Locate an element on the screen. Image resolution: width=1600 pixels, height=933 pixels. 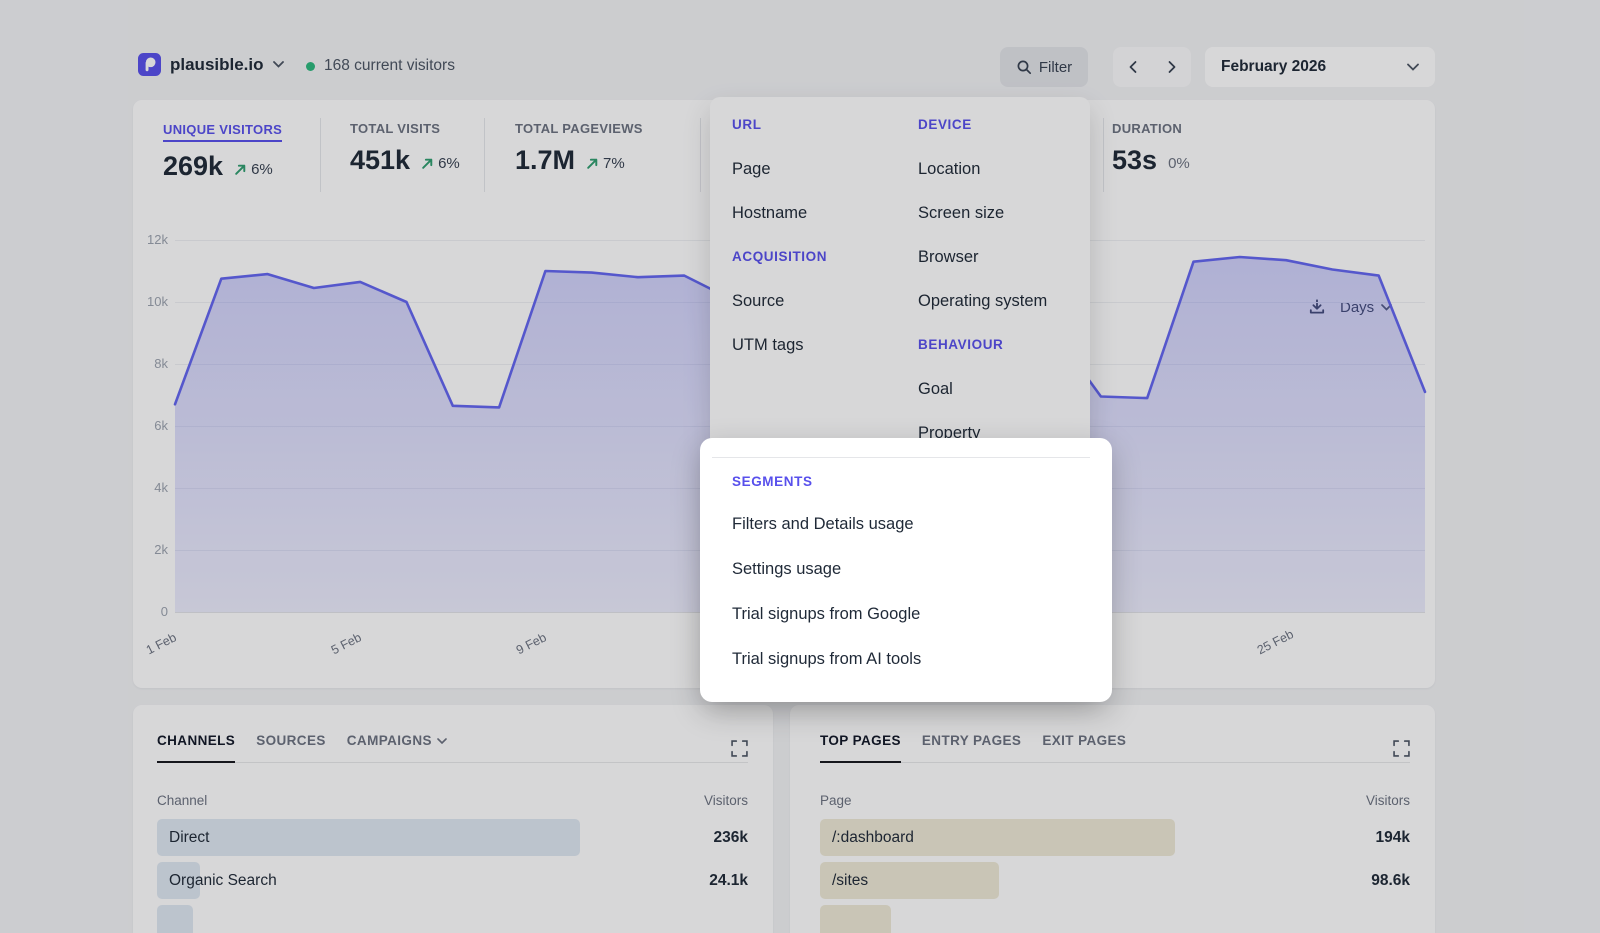
column-dimension-label: Page is located at coordinates (836, 800).